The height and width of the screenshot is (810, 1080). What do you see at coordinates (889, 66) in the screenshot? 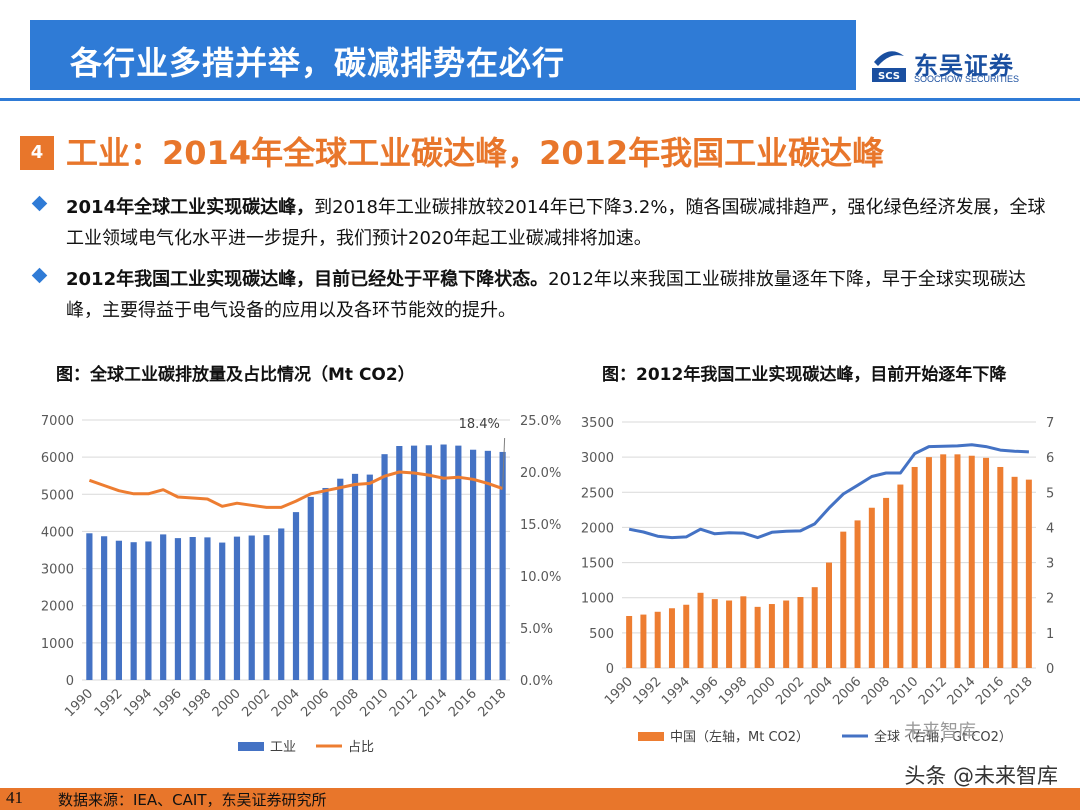
I see `logo-mark-icon: SCS` at bounding box center [889, 66].